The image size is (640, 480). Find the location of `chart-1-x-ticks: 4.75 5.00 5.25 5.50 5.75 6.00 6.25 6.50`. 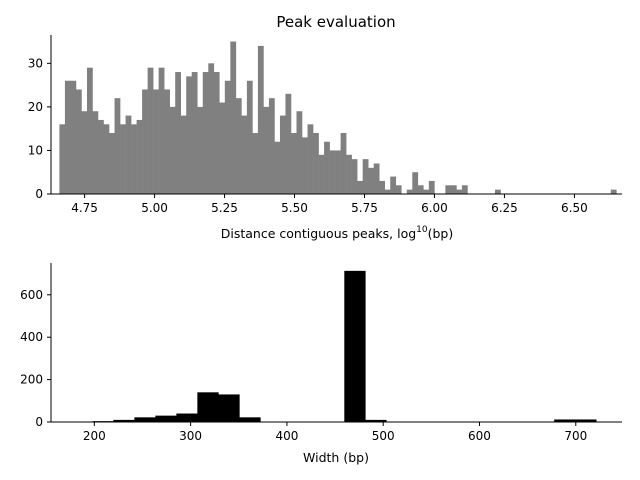

chart-1-x-ticks: 4.75 5.00 5.25 5.50 5.75 6.00 6.25 6.50 is located at coordinates (329, 204).